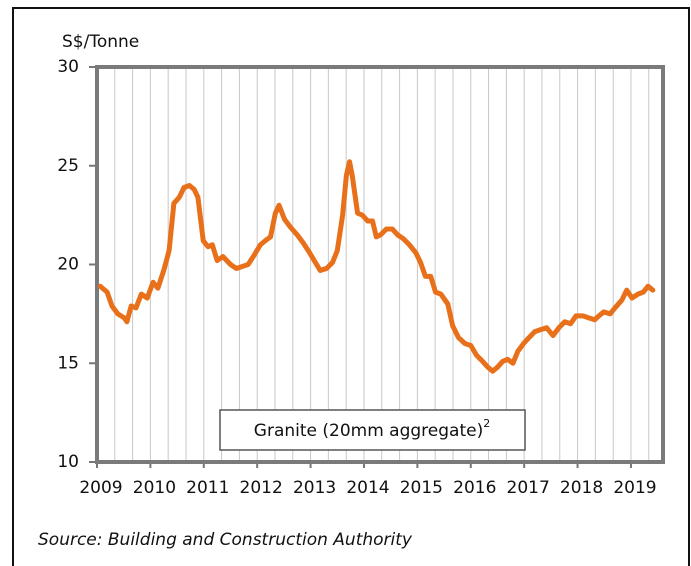 The height and width of the screenshot is (566, 691). Describe the element at coordinates (68, 67) in the screenshot. I see `y-tick-label: 30` at that location.